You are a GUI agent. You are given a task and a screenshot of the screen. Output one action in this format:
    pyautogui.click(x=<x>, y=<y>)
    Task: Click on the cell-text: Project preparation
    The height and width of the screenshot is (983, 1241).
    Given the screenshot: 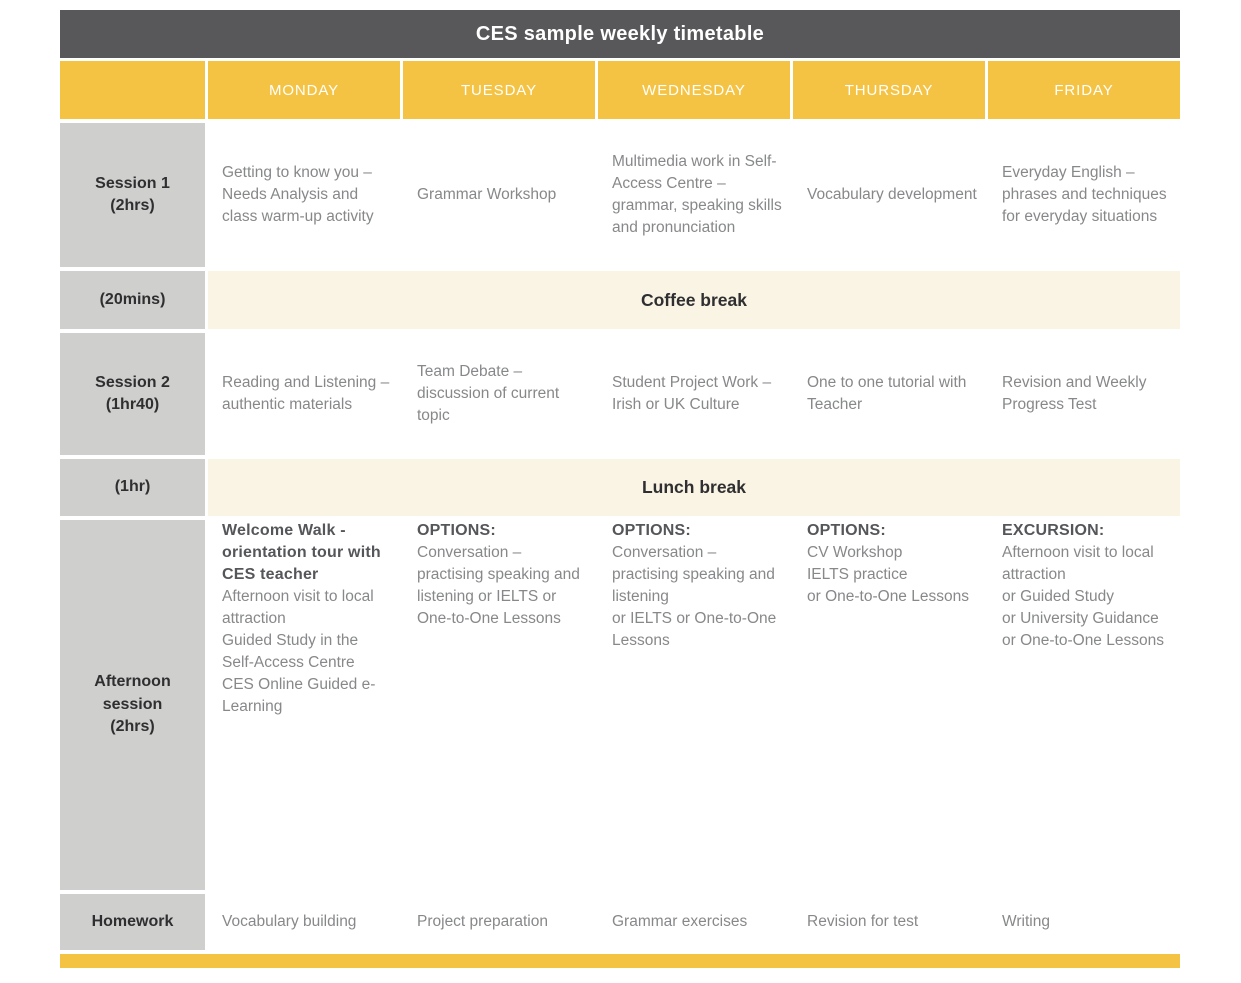 What is the action you would take?
    pyautogui.click(x=482, y=921)
    